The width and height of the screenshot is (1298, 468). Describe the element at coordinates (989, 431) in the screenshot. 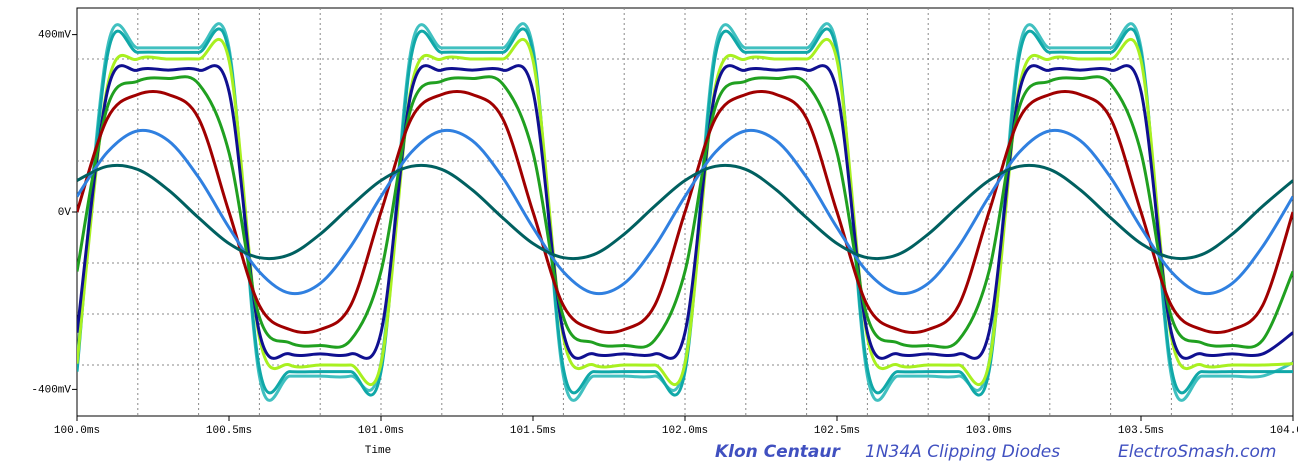

I see `x-tick-label: 103.0ms` at that location.